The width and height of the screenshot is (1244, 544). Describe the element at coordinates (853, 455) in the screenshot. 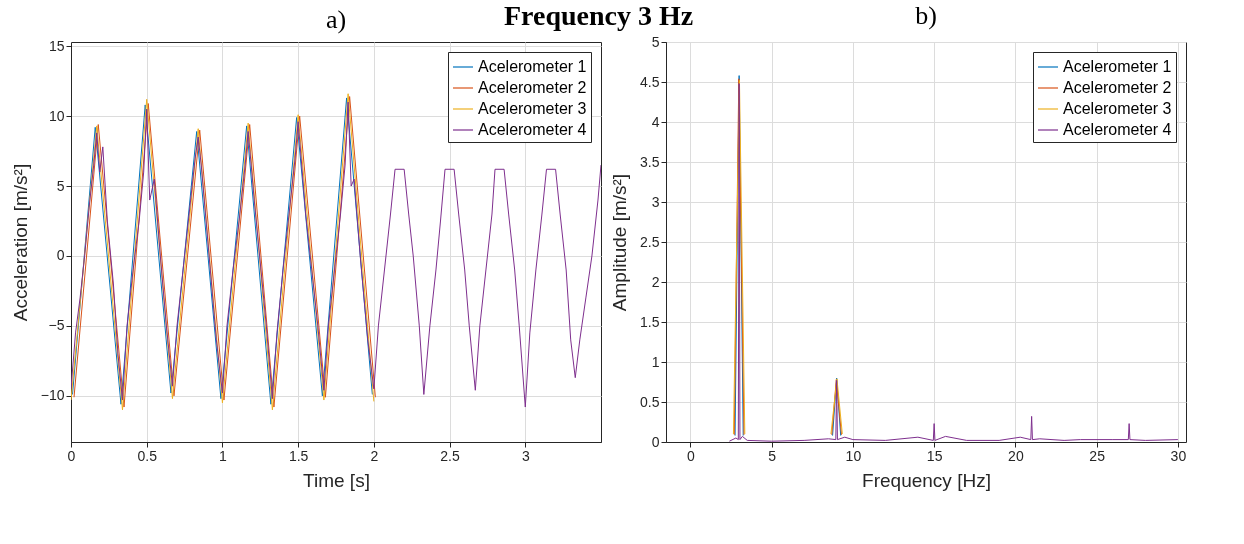

I see `x-tick-label: 10` at that location.